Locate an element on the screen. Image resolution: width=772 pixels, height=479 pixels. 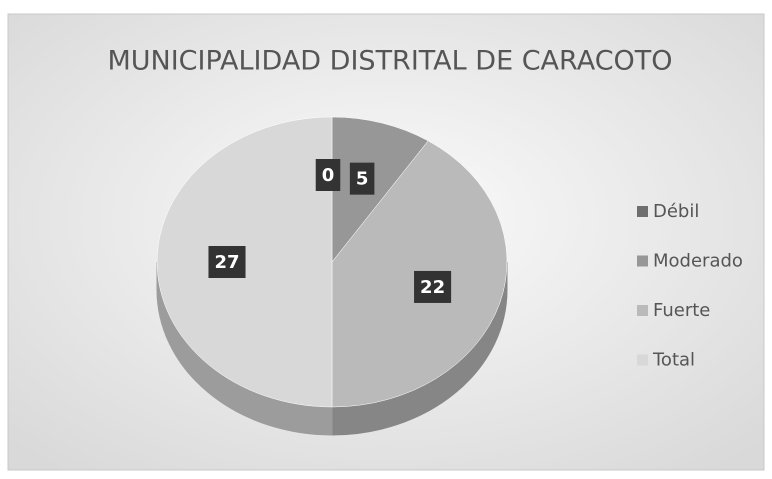
data-labels: 0 5 22 27 is located at coordinates (330, 231).